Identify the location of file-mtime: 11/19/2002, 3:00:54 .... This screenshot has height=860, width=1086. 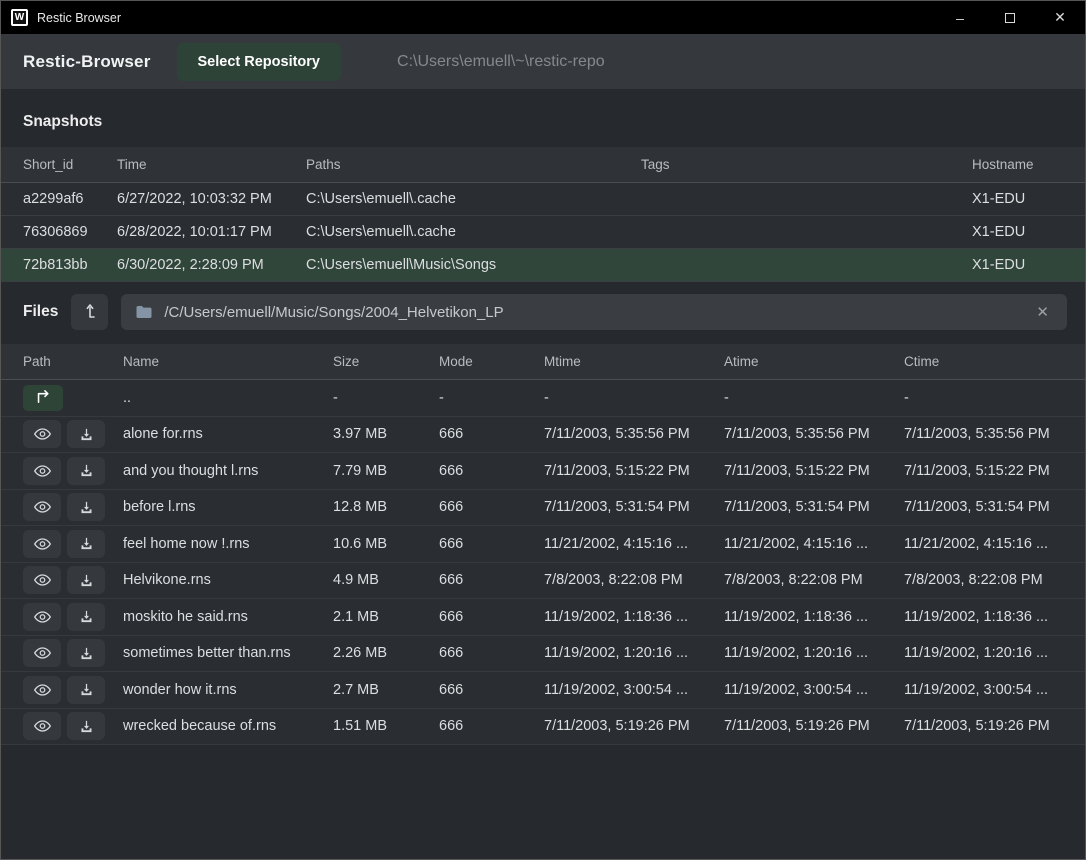
(616, 689).